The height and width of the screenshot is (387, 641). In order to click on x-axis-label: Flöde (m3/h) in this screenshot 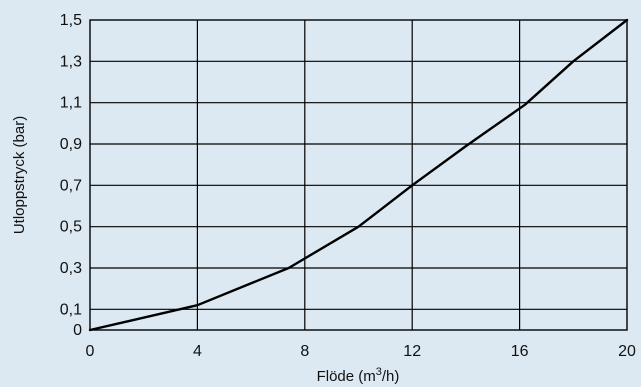, I will do `click(358, 375)`.